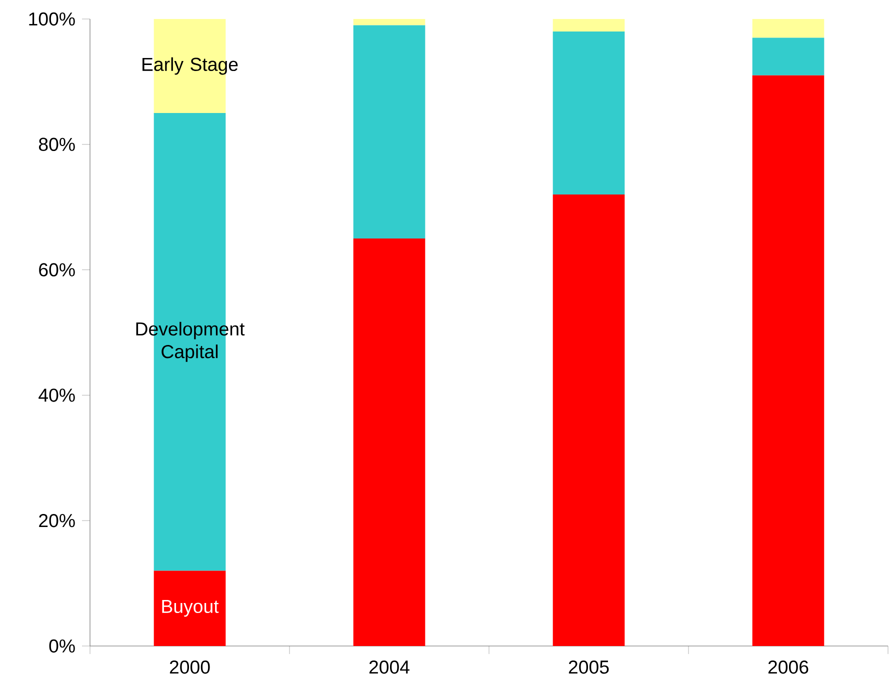 The height and width of the screenshot is (694, 891). I want to click on y-tick-label: 80%, so click(56, 145).